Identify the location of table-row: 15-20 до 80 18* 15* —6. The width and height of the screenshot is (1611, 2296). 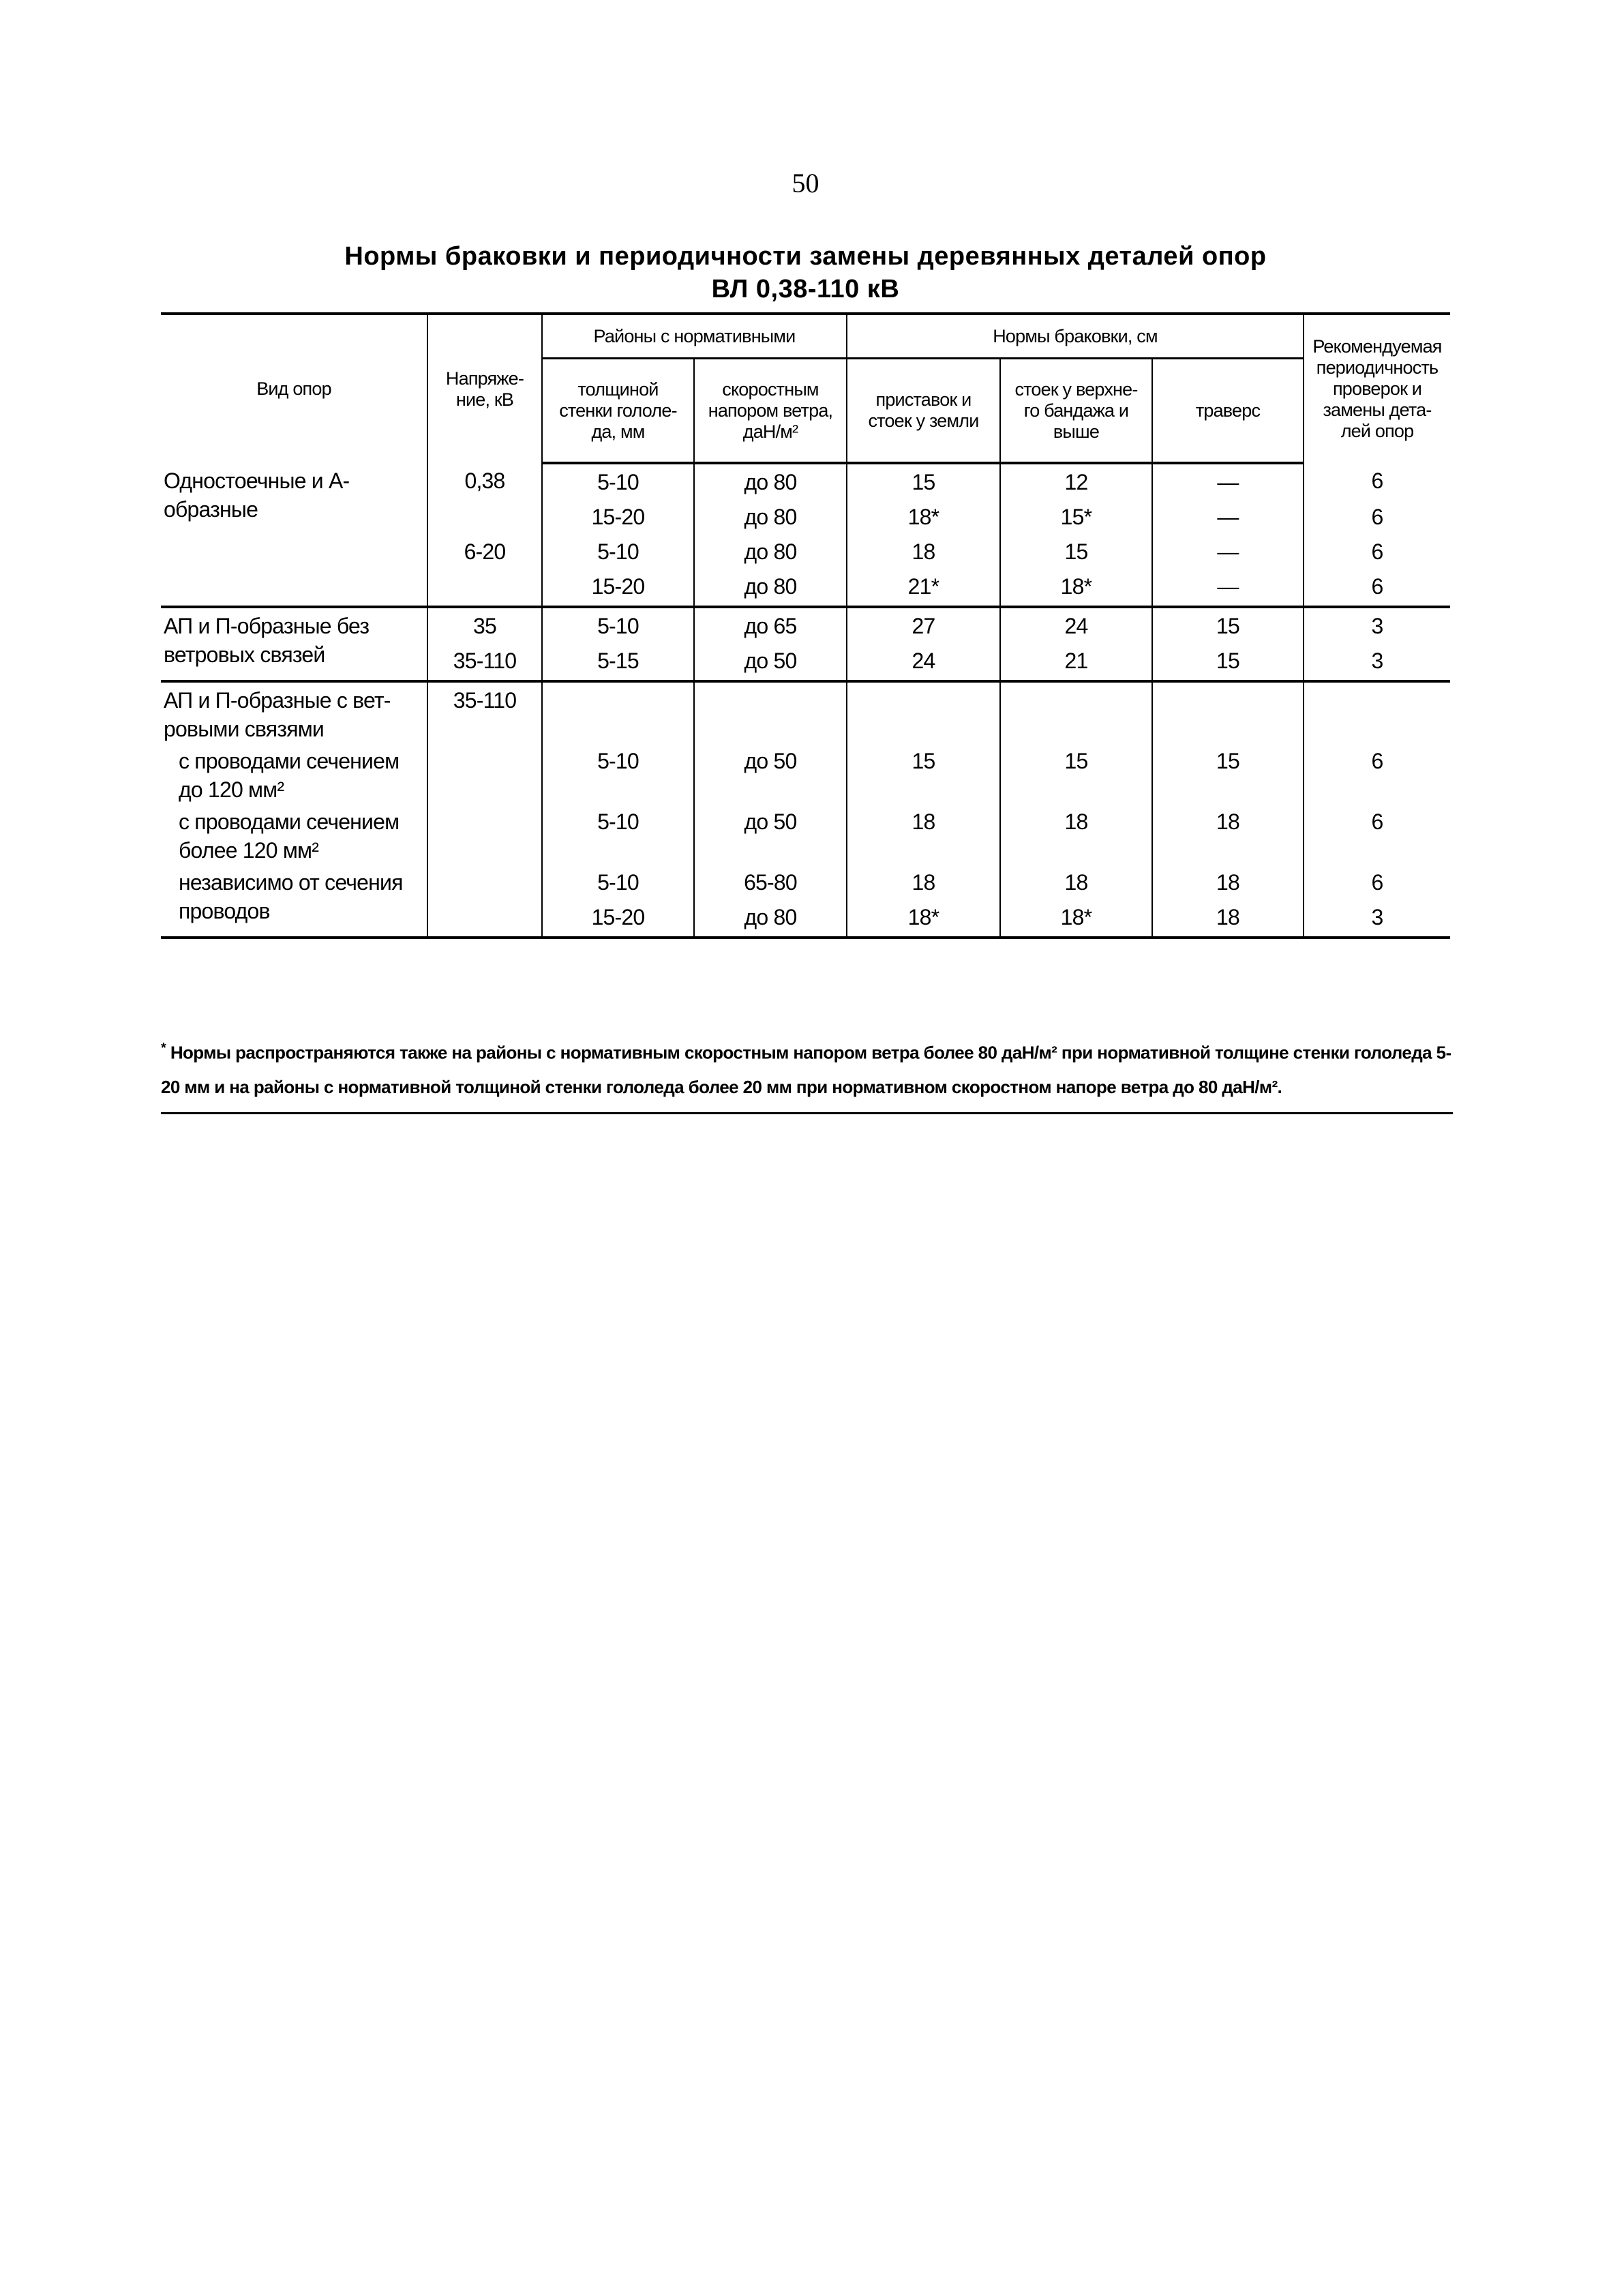
(806, 516).